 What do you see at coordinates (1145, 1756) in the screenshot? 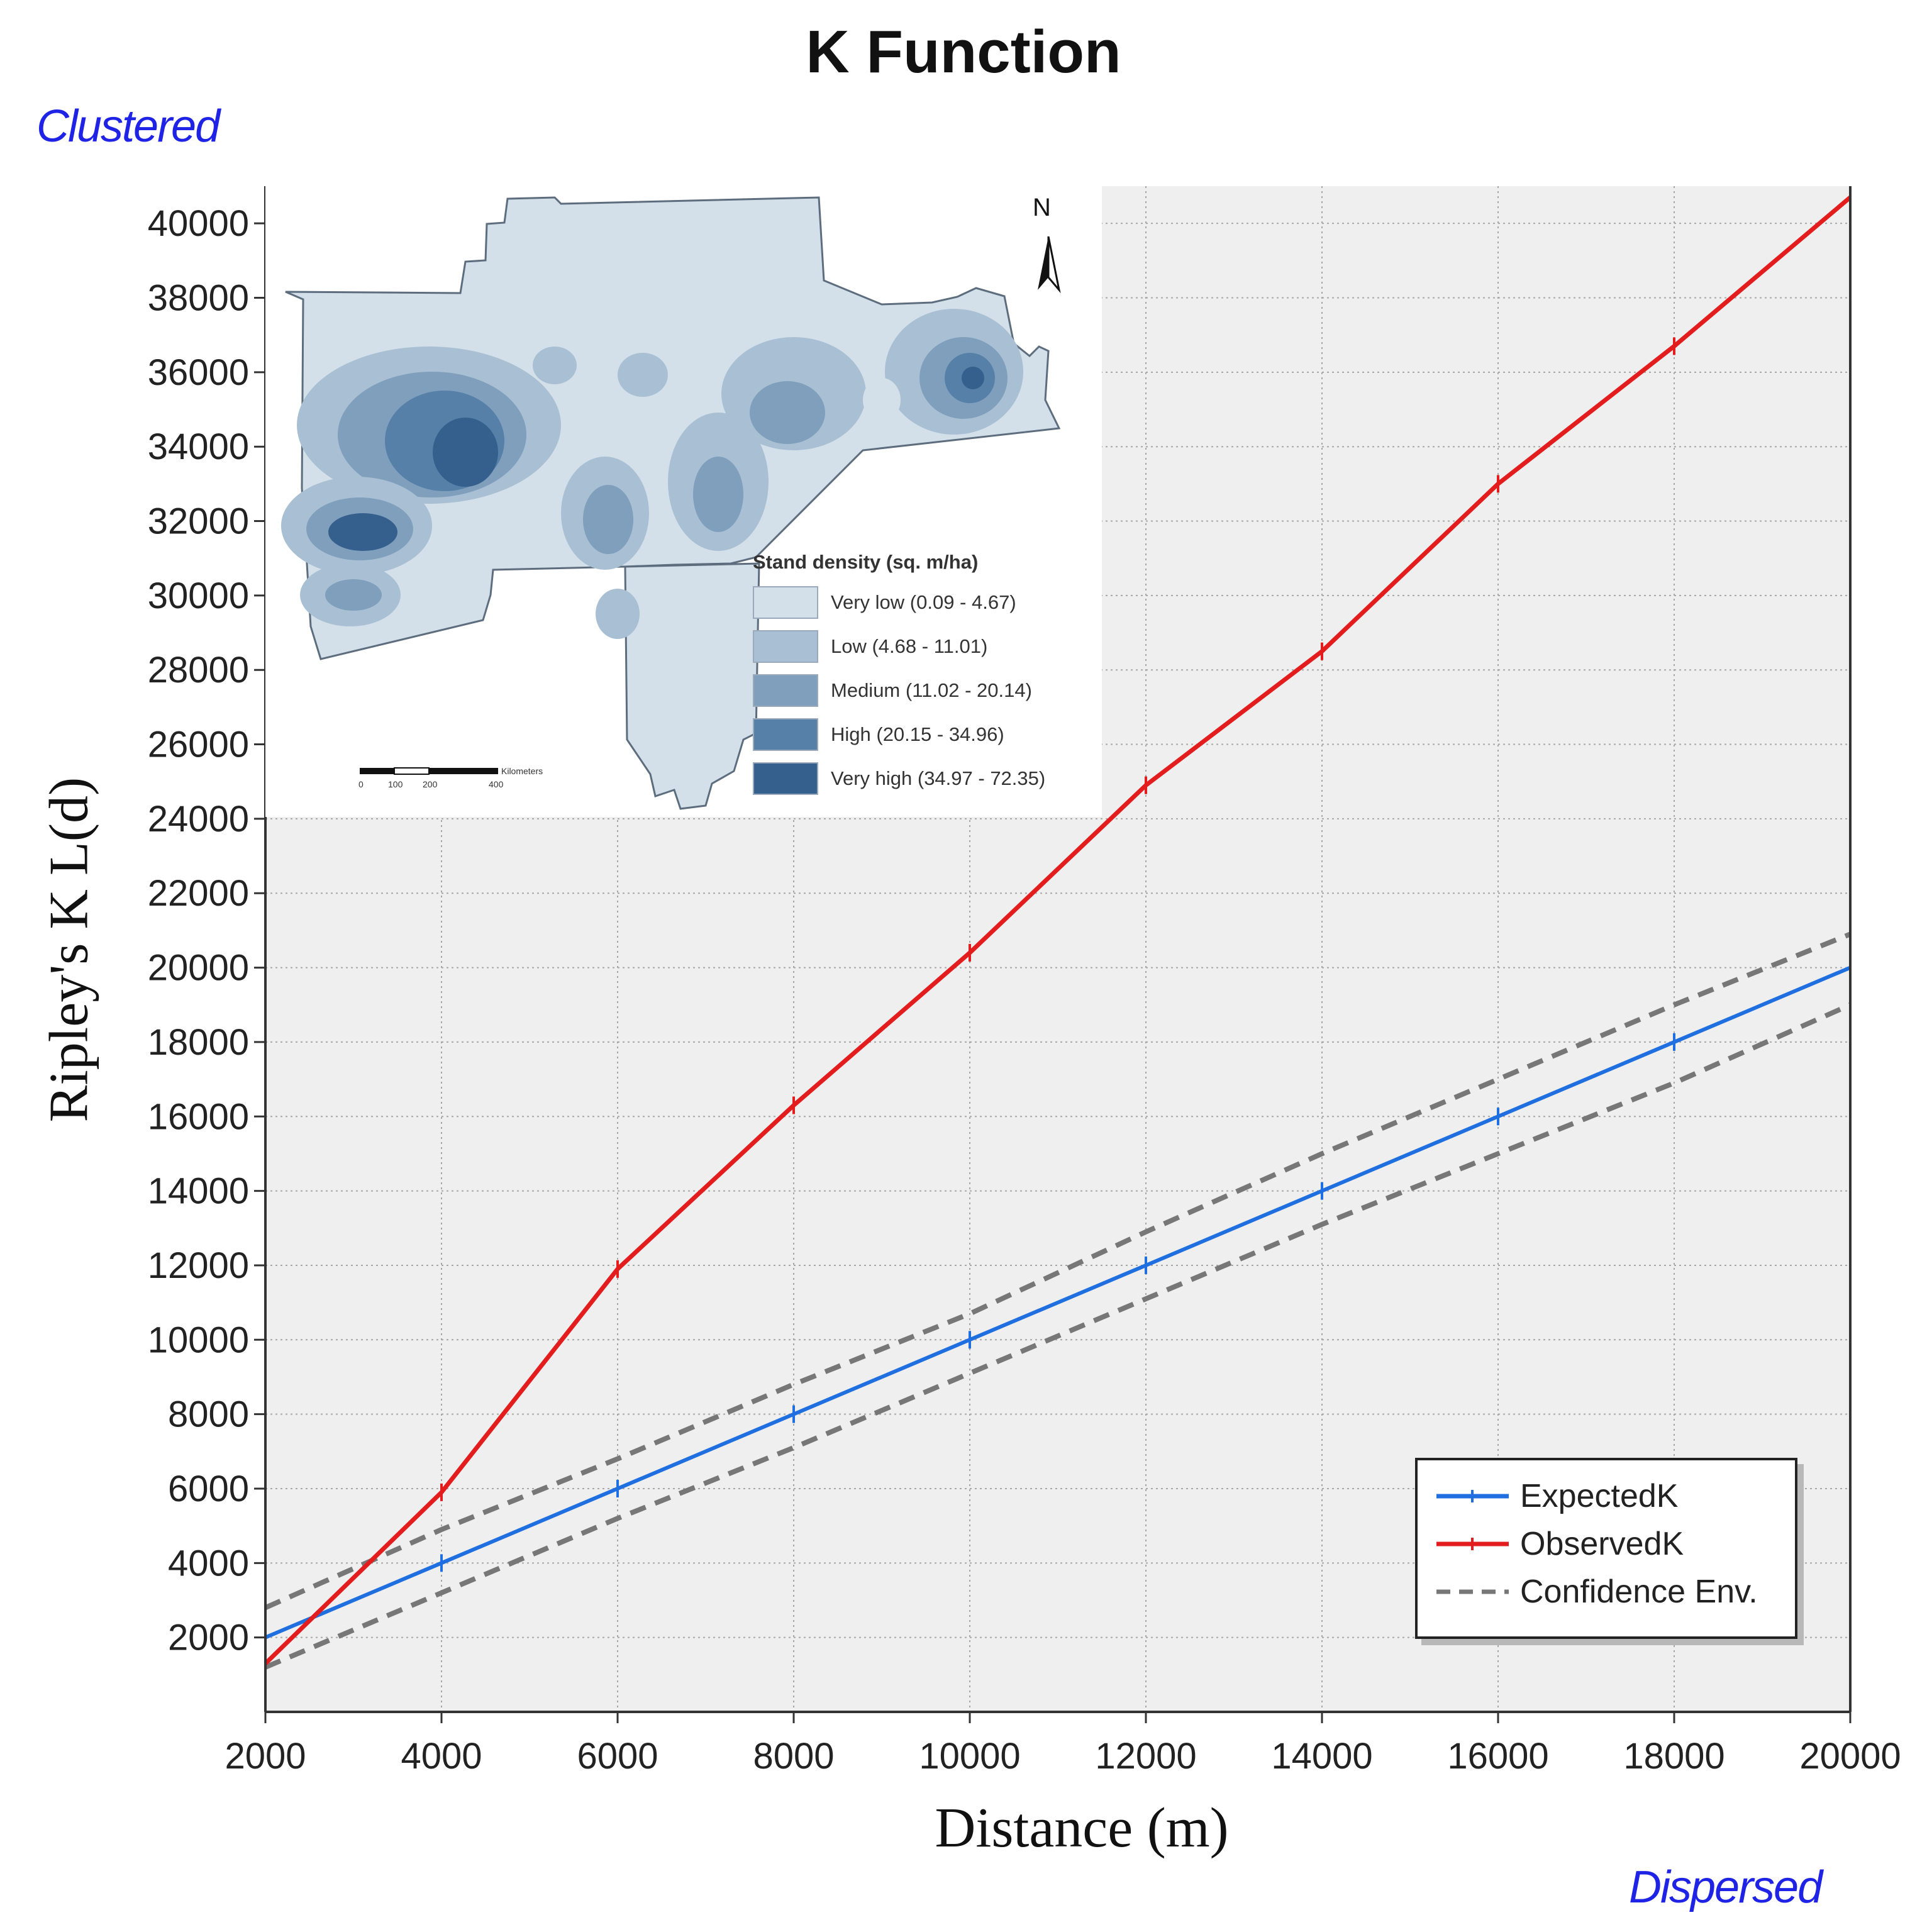
I see `x-tick-label: 12000` at bounding box center [1145, 1756].